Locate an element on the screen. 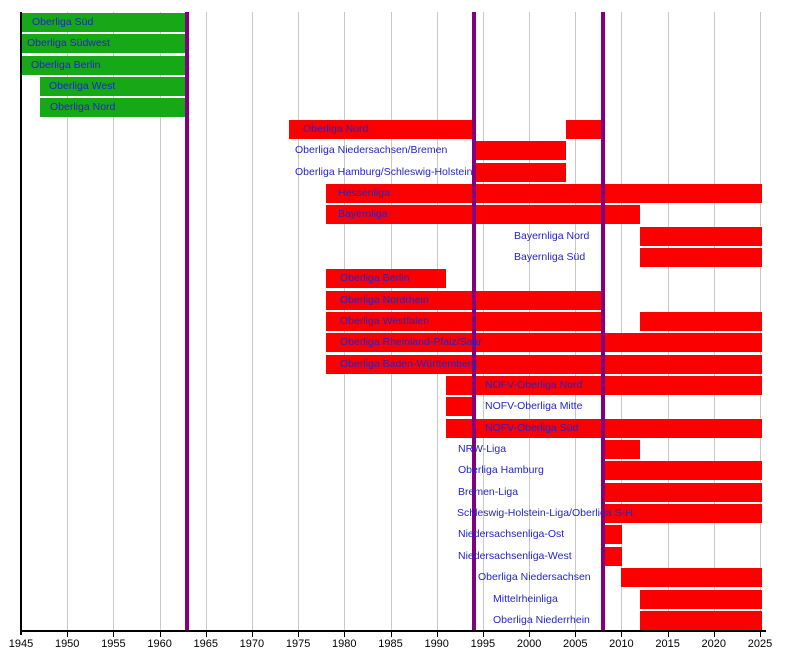  row-label: Oberliga Niedersachsen is located at coordinates (534, 577).